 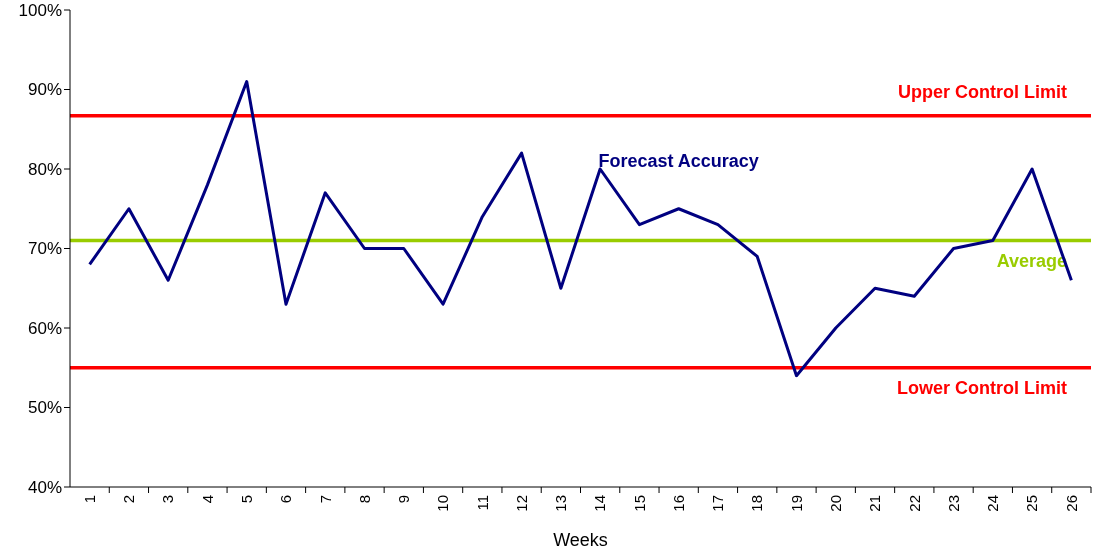 What do you see at coordinates (207, 499) in the screenshot?
I see `x-tick-label: 4` at bounding box center [207, 499].